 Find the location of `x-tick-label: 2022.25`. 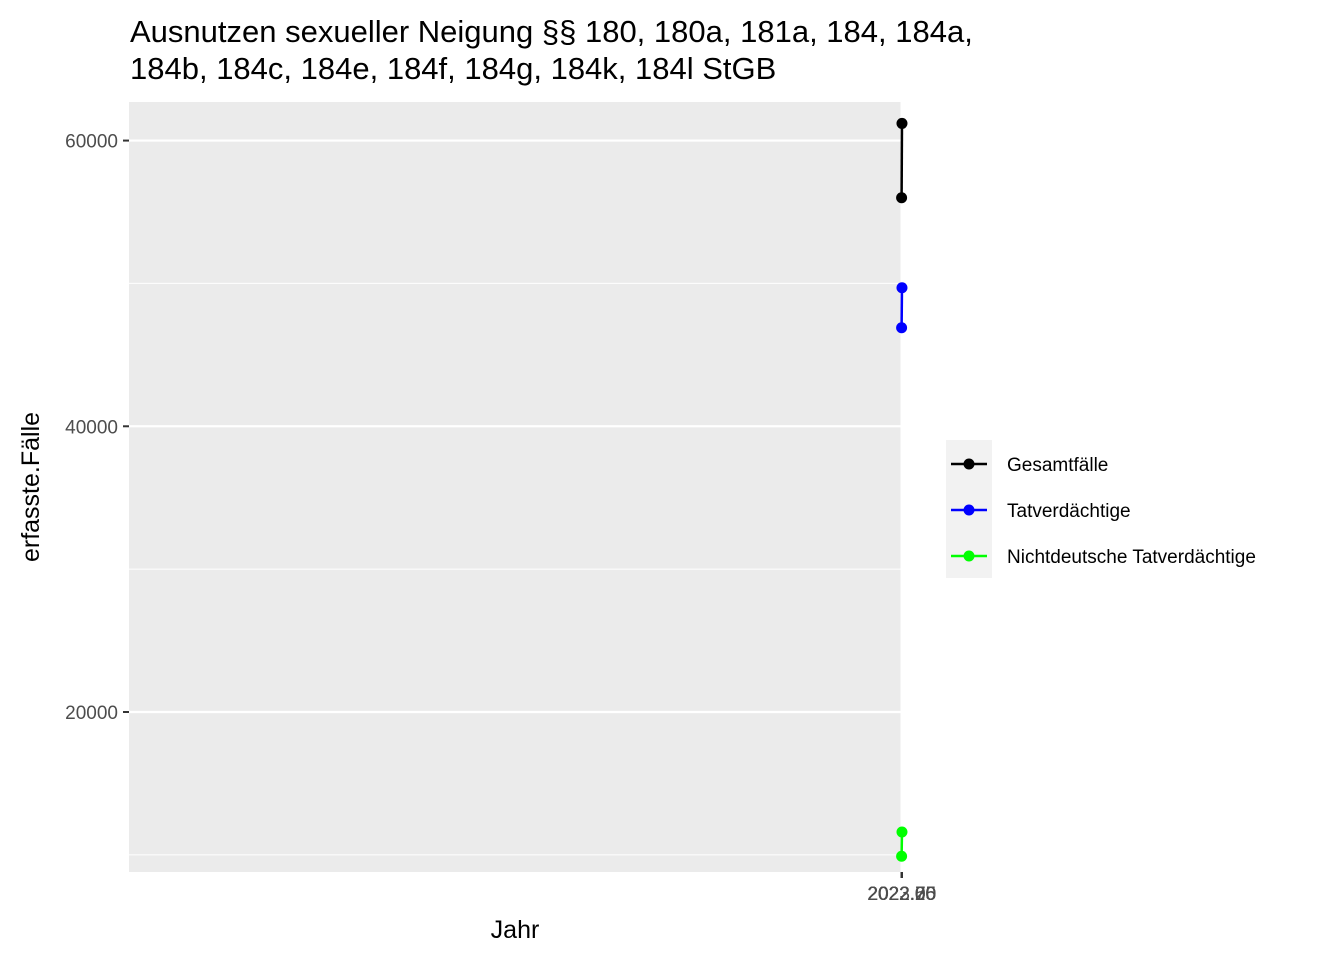

x-tick-label: 2022.25 is located at coordinates (901, 894).